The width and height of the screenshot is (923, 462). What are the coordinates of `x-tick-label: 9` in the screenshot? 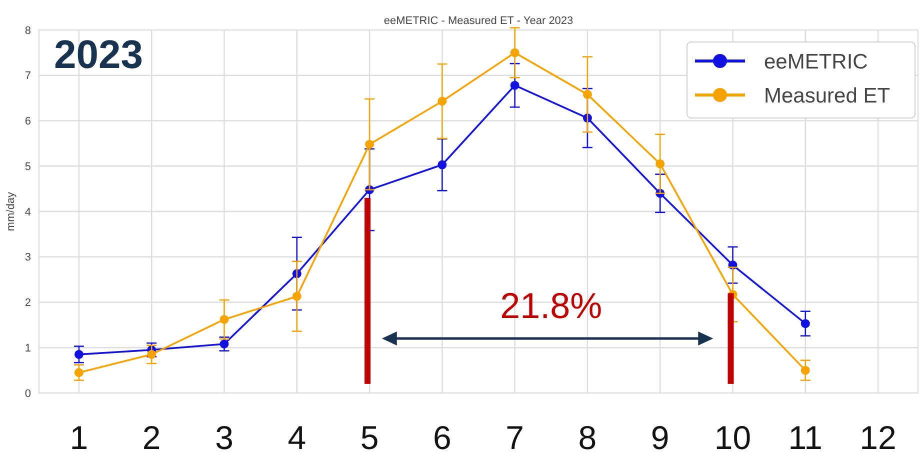 It's located at (660, 437).